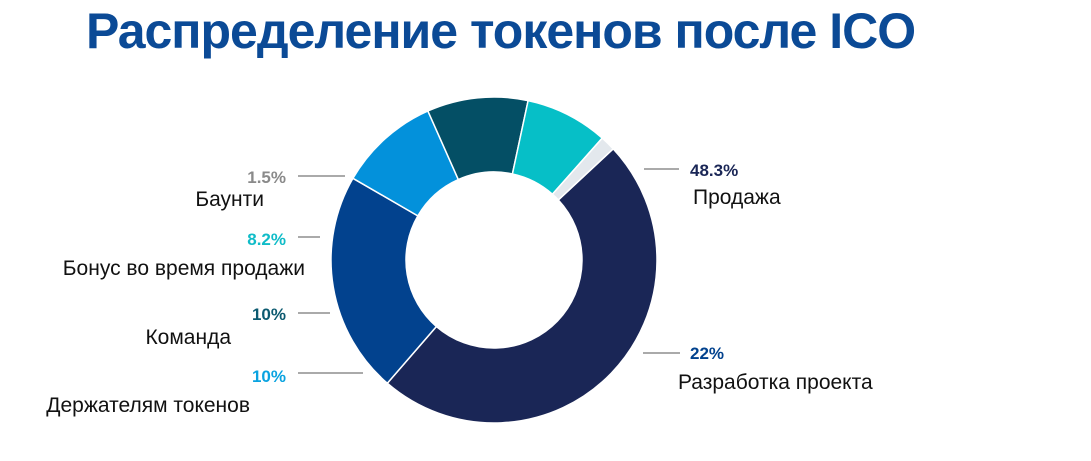  What do you see at coordinates (266, 177) in the screenshot?
I see `slice-value-label-6: 1.5%` at bounding box center [266, 177].